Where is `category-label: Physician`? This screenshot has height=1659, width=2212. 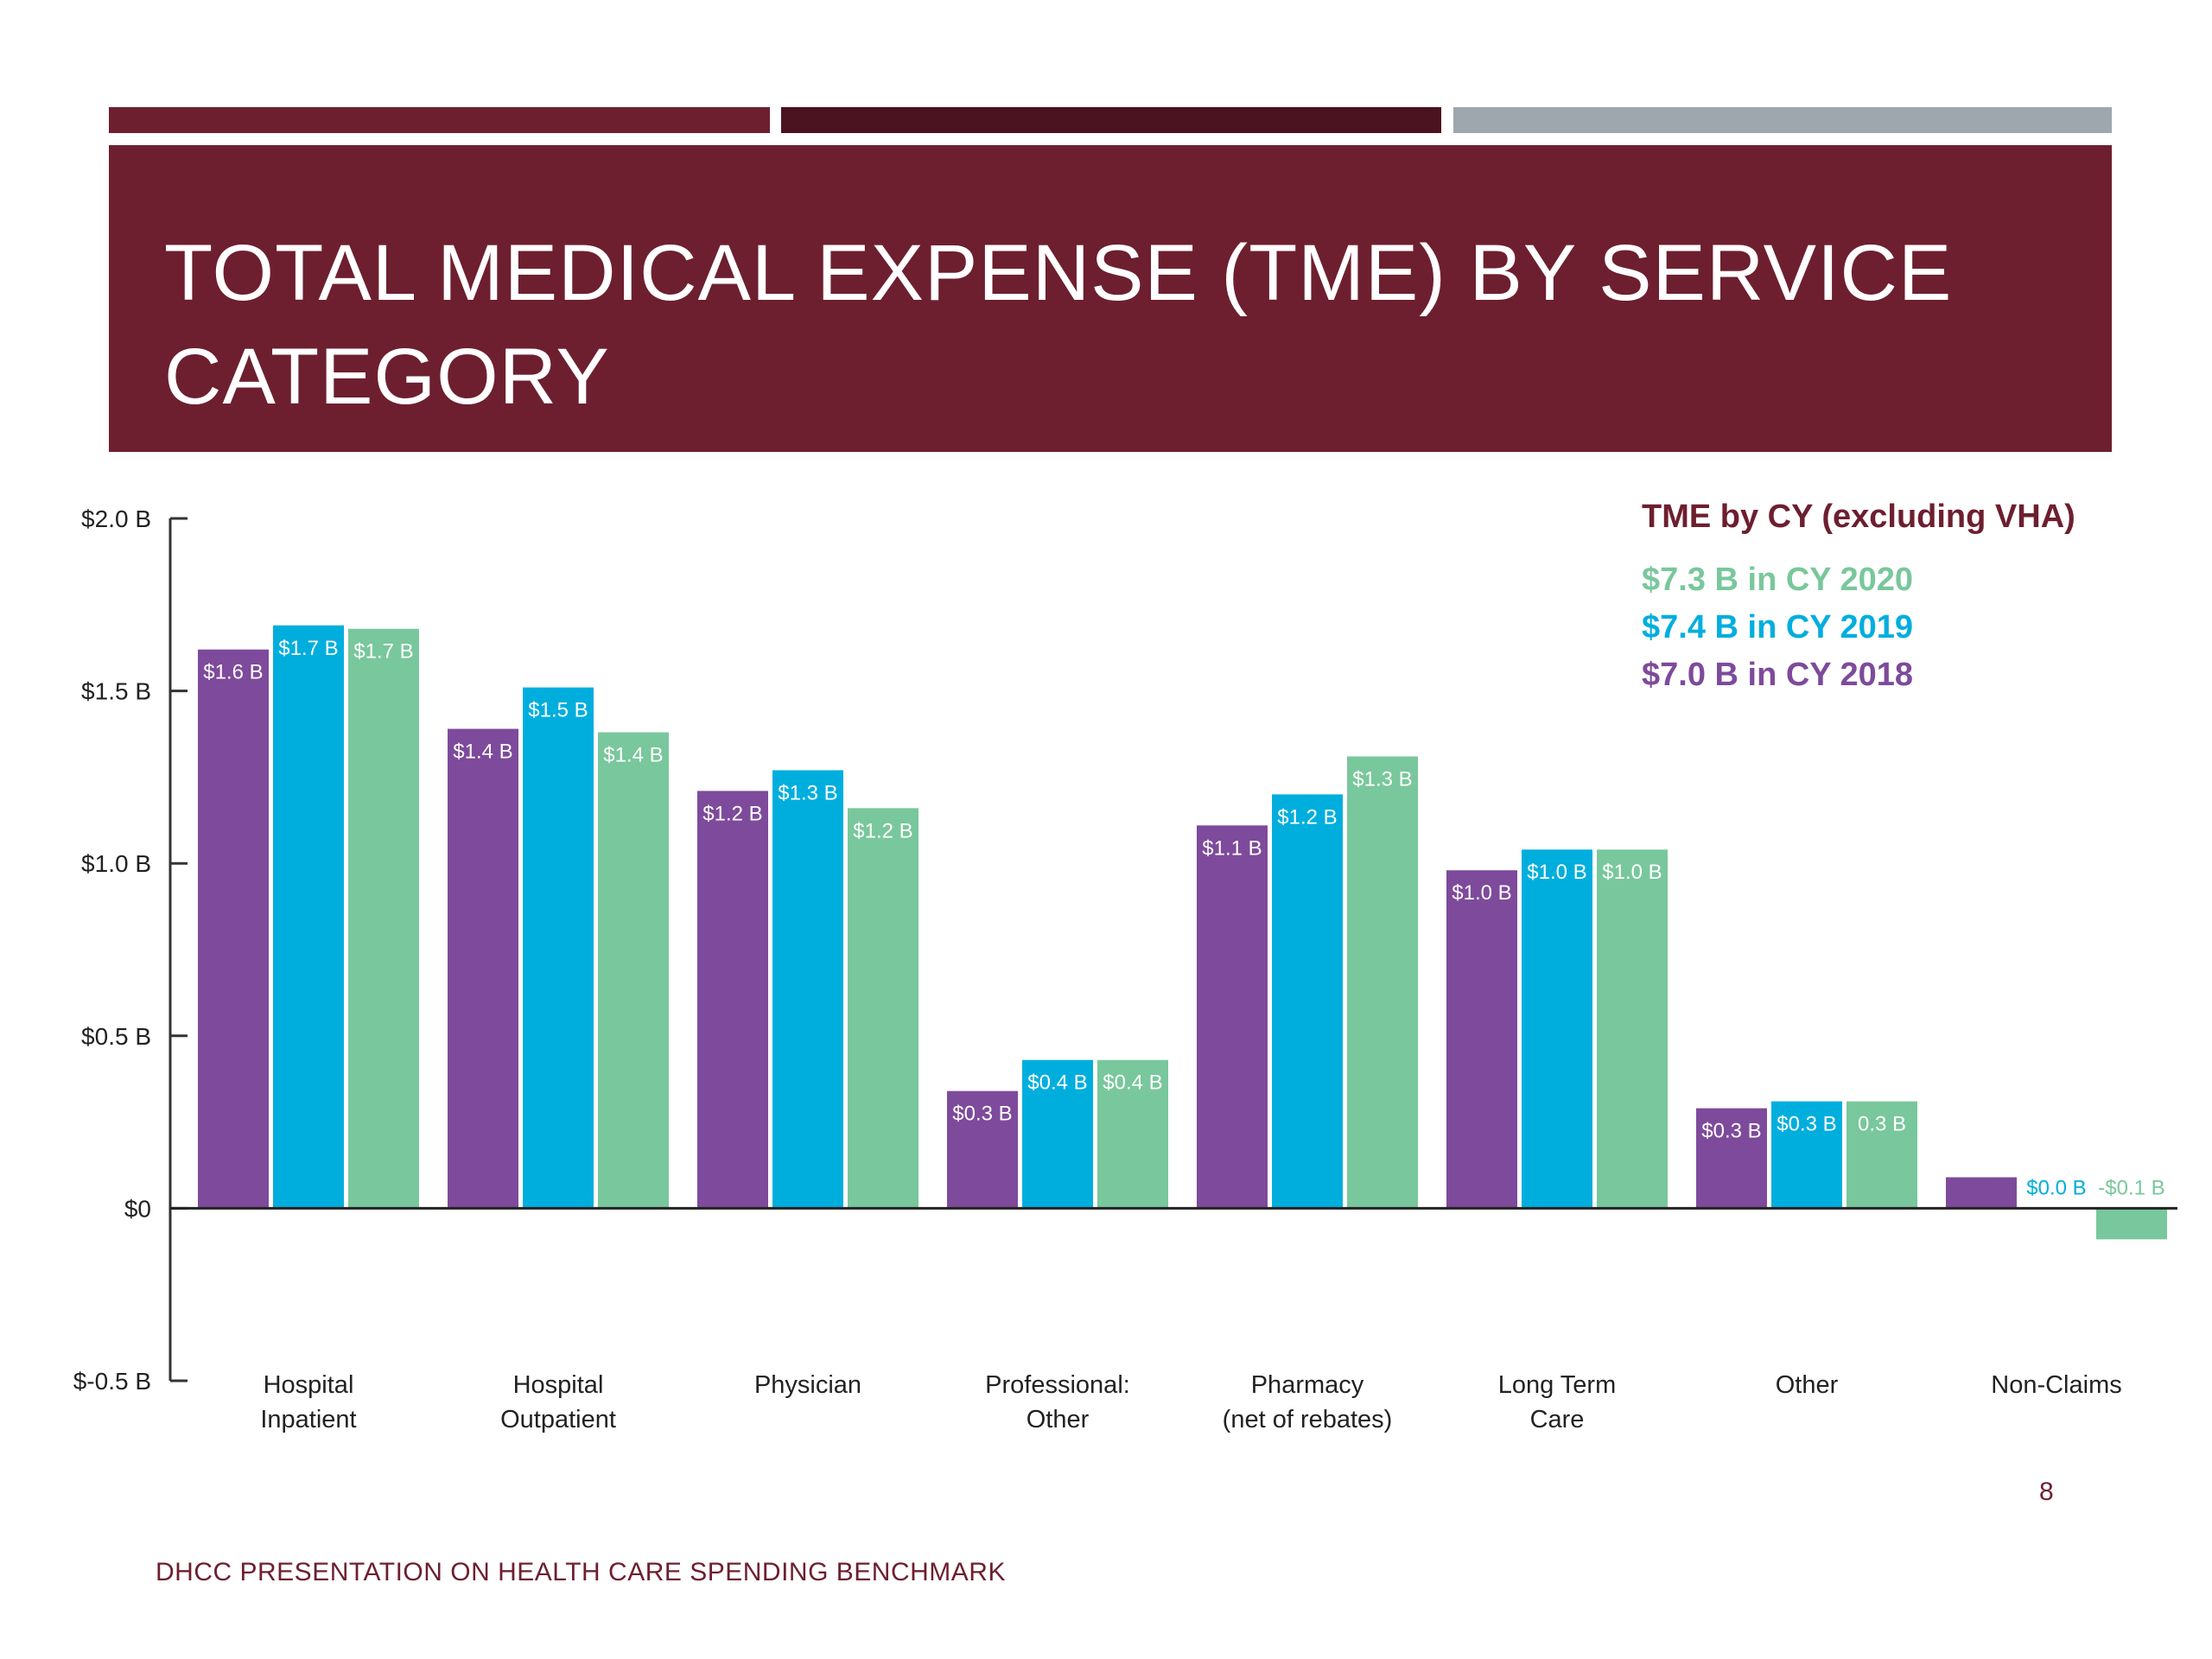 category-label: Physician is located at coordinates (807, 1385).